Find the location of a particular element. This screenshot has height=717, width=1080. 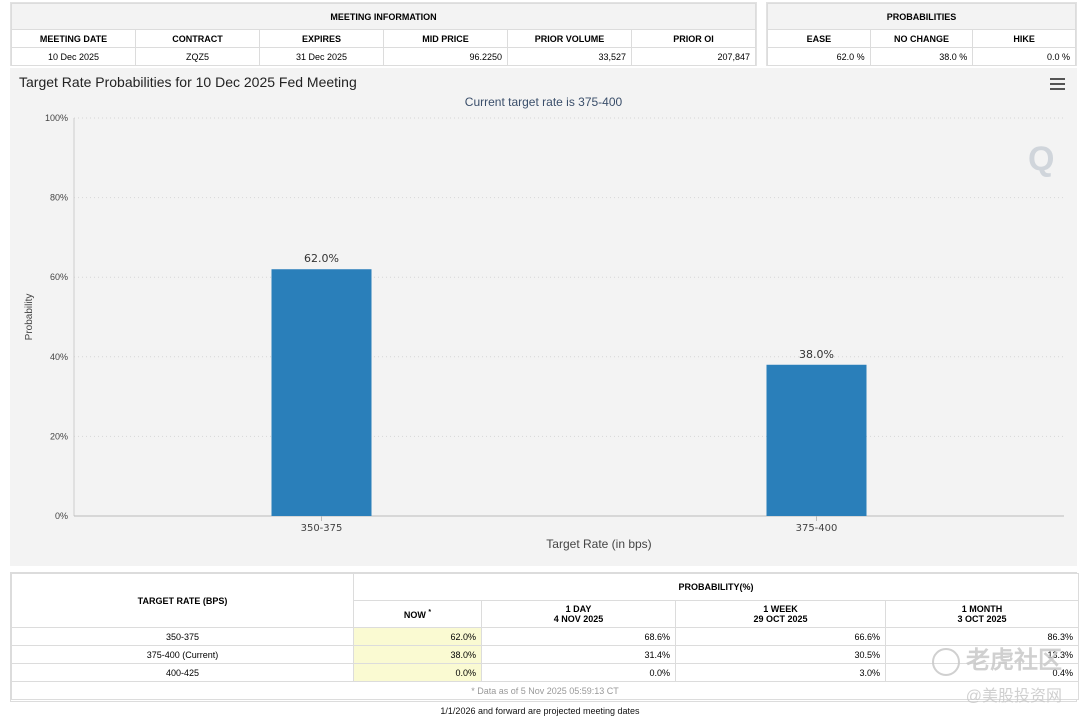

header-1-week: 1 WEEK 29 OCT 2025 is located at coordinates (780, 614).